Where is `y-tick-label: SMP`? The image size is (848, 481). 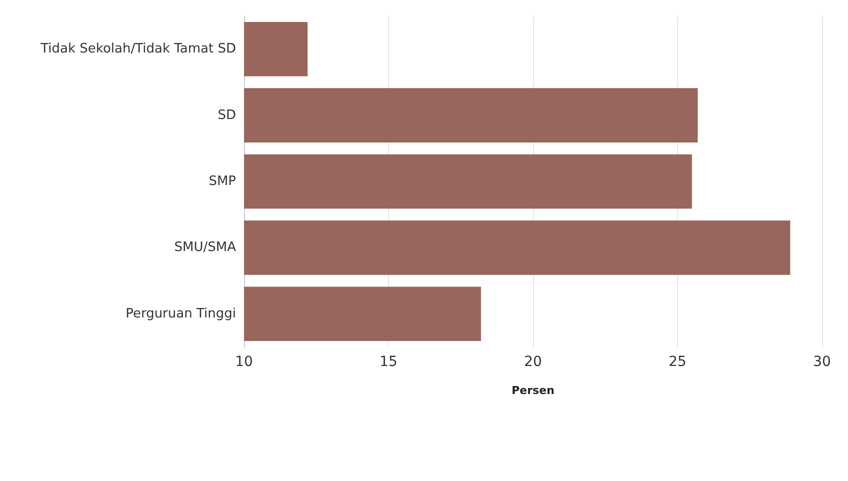
y-tick-label: SMP is located at coordinates (222, 181).